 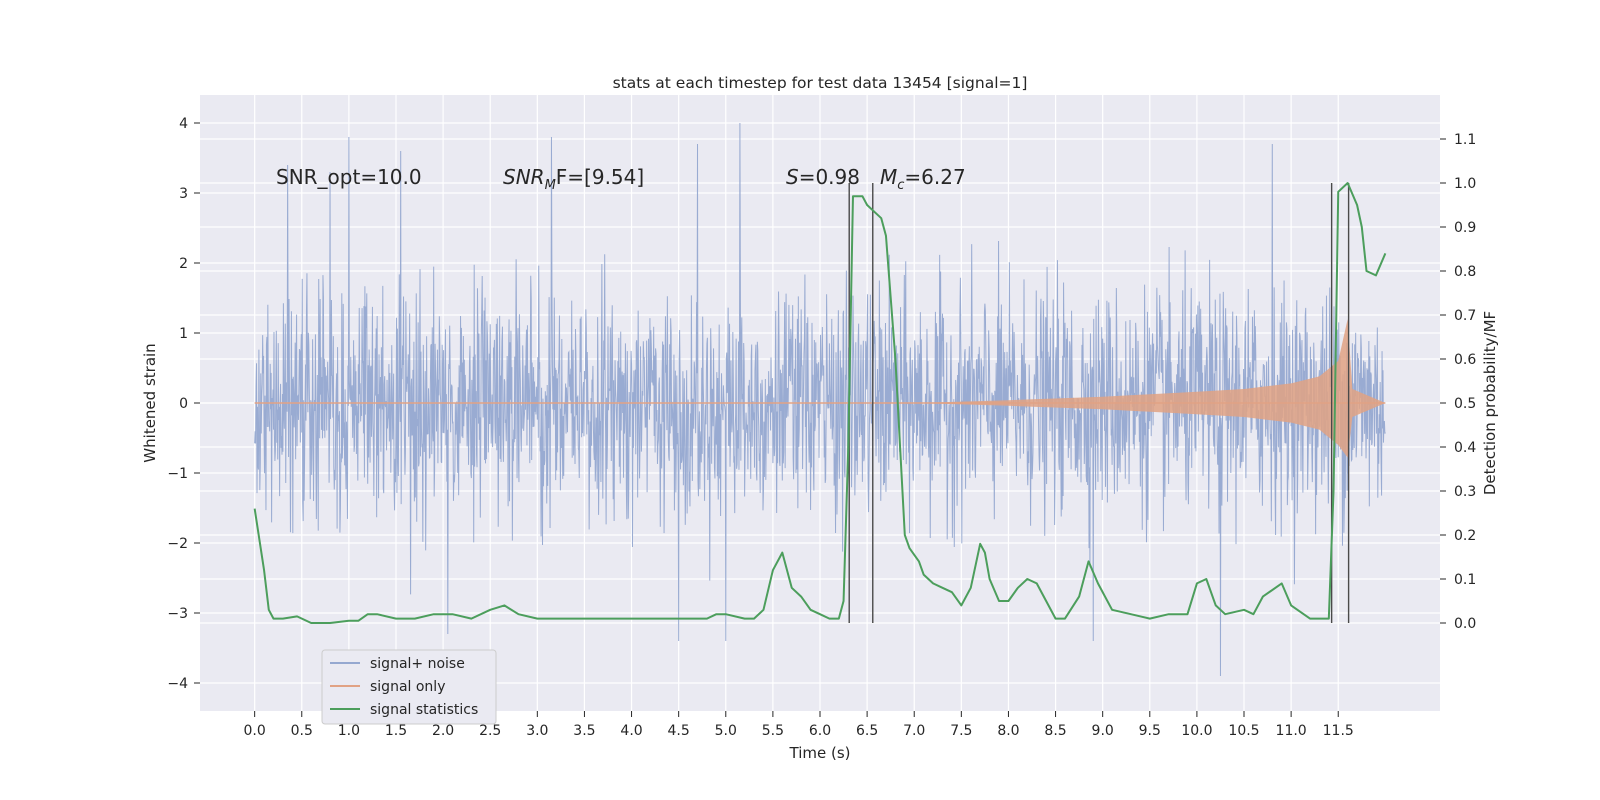 I want to click on right-y-tick-label: 1.0, so click(x=1465, y=184).